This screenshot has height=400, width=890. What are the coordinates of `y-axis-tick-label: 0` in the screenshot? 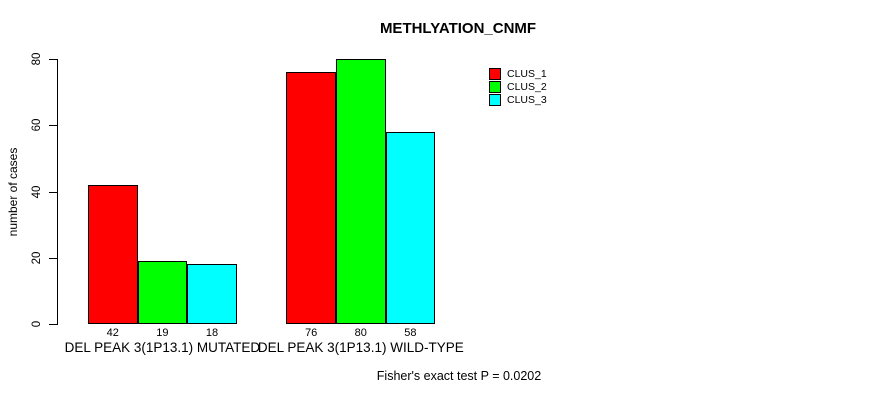 It's located at (37, 324).